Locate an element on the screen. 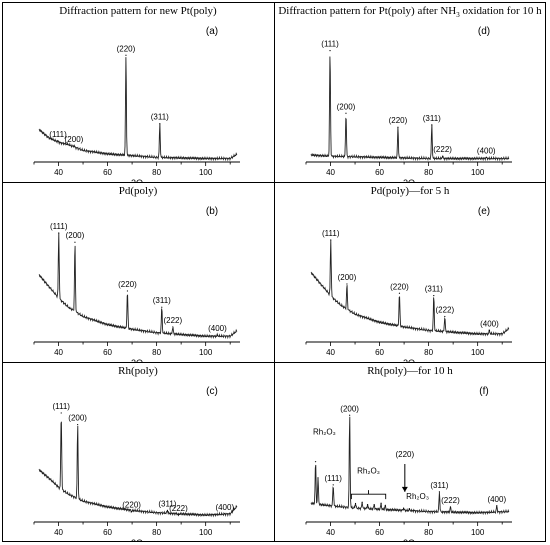 This screenshot has height=545, width=550. bracket-annotation is located at coordinates (368, 495).